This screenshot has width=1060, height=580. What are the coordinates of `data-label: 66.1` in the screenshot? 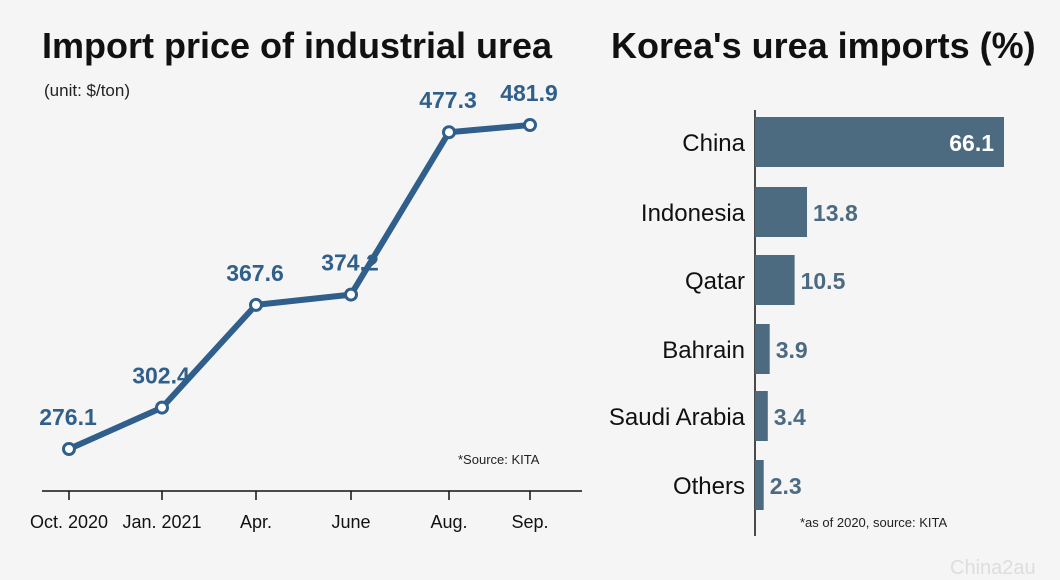 It's located at (971, 143).